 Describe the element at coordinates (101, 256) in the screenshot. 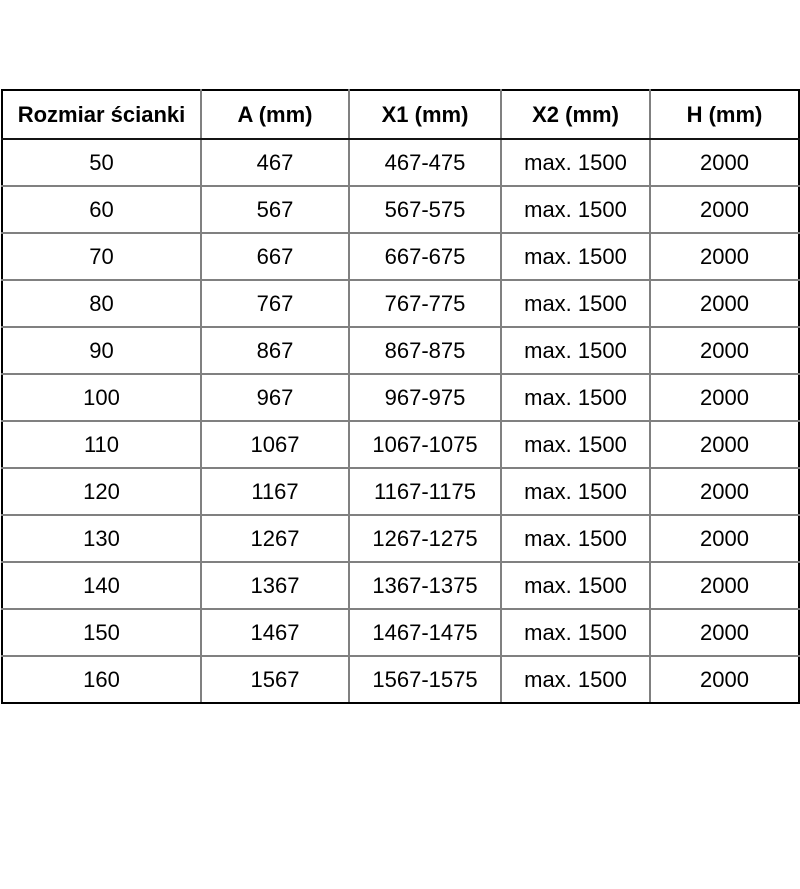

I see `cell-size: 70` at that location.